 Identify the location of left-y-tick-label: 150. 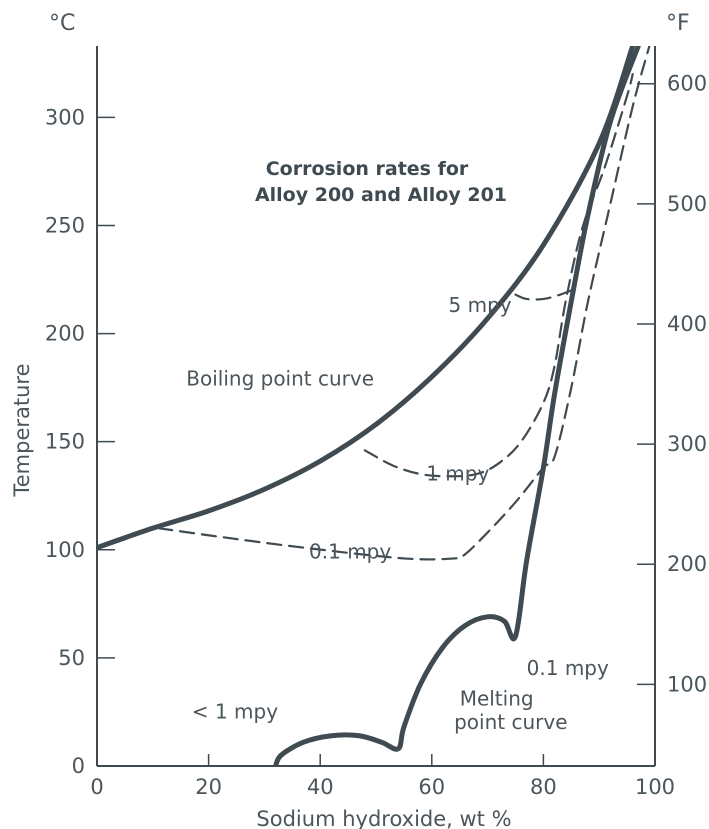
(65, 442).